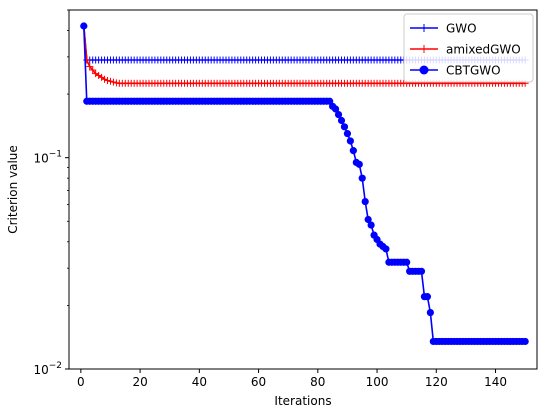 This screenshot has width=550, height=412. Describe the element at coordinates (436, 382) in the screenshot. I see `x-tick-label: 120` at that location.